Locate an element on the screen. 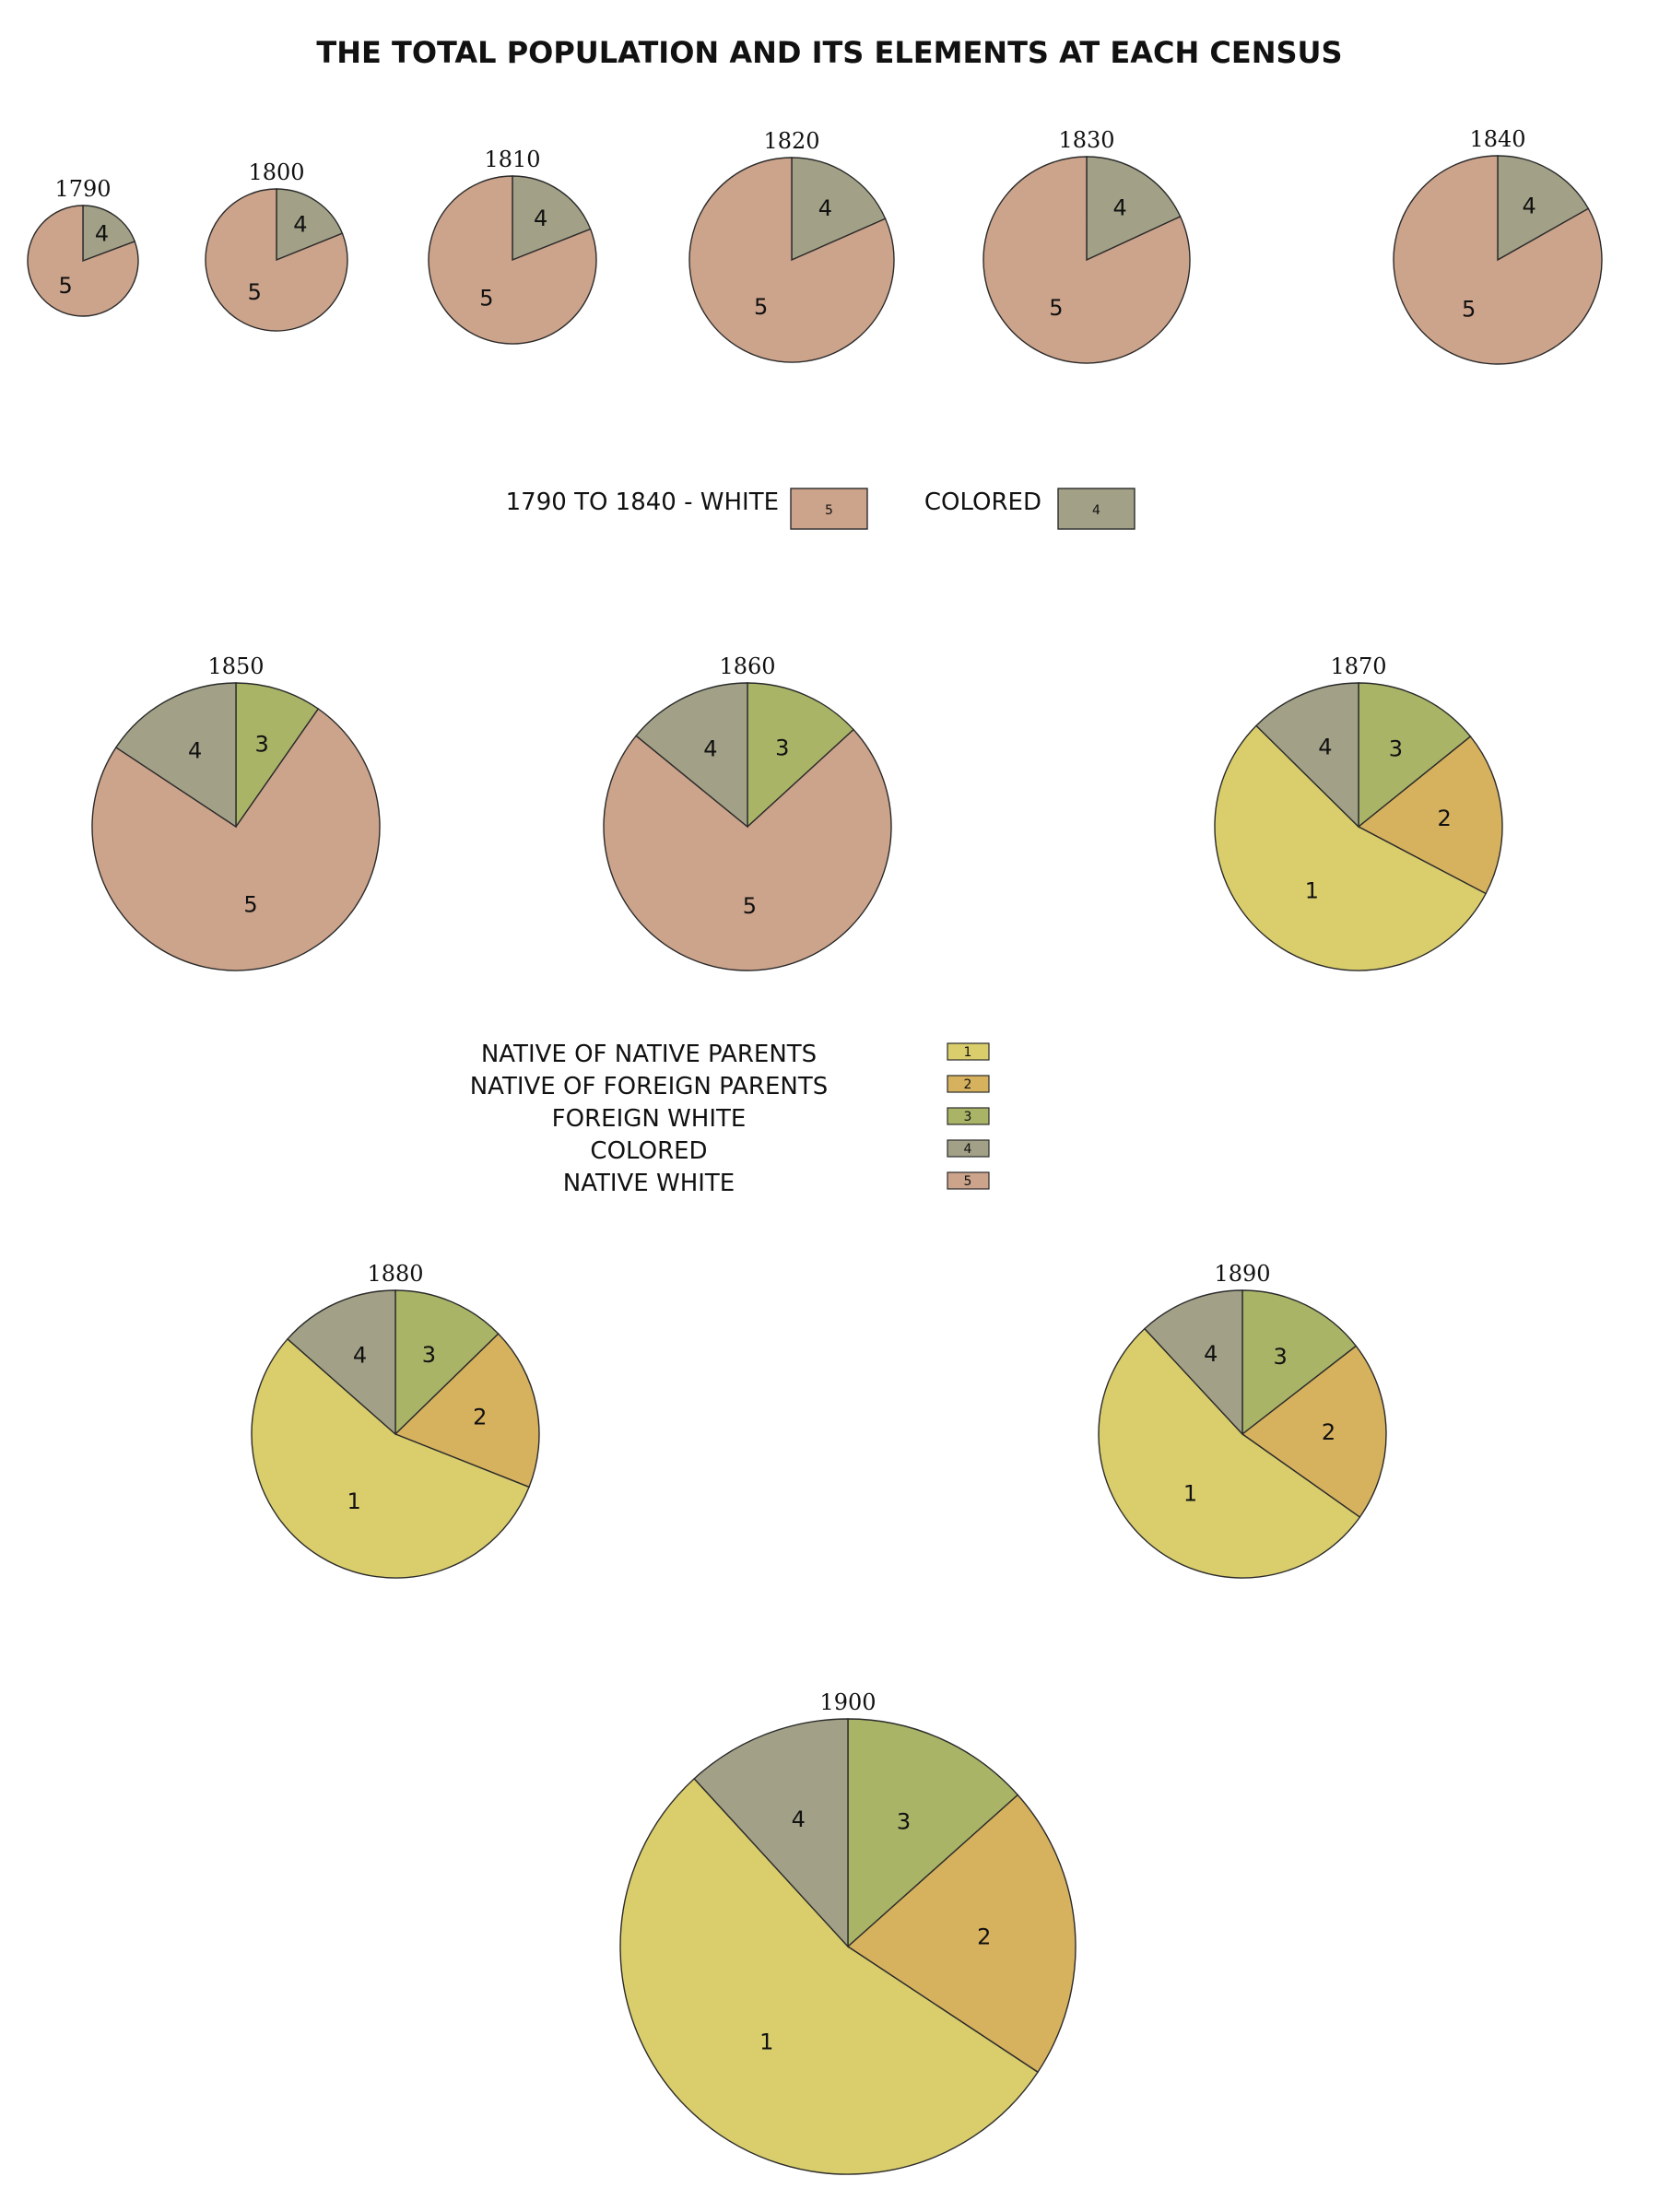  slice-label-1840-4: 4 is located at coordinates (1529, 205).